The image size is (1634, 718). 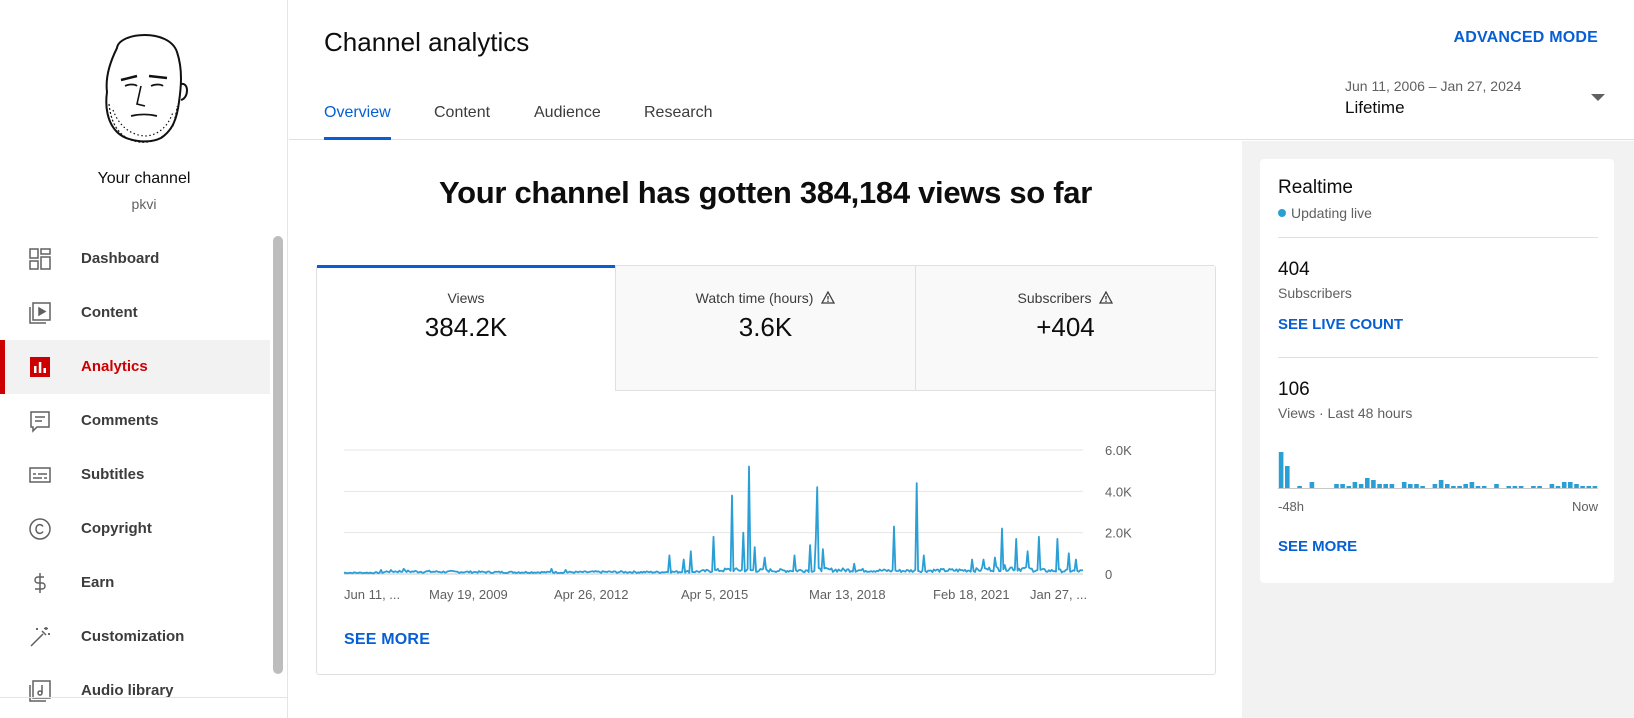 What do you see at coordinates (1118, 450) in the screenshot?
I see `y-tick-label: 6.0K` at bounding box center [1118, 450].